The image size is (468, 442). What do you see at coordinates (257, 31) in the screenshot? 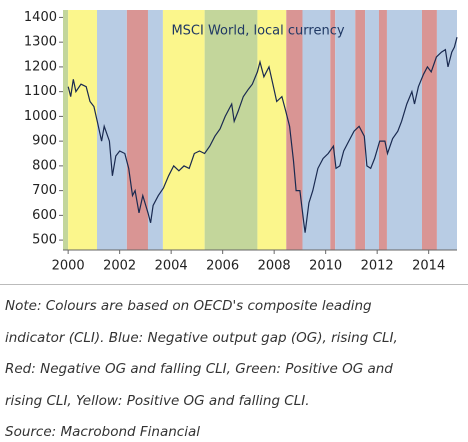
I see `chart-title: MSCI World, local currency` at bounding box center [257, 31].